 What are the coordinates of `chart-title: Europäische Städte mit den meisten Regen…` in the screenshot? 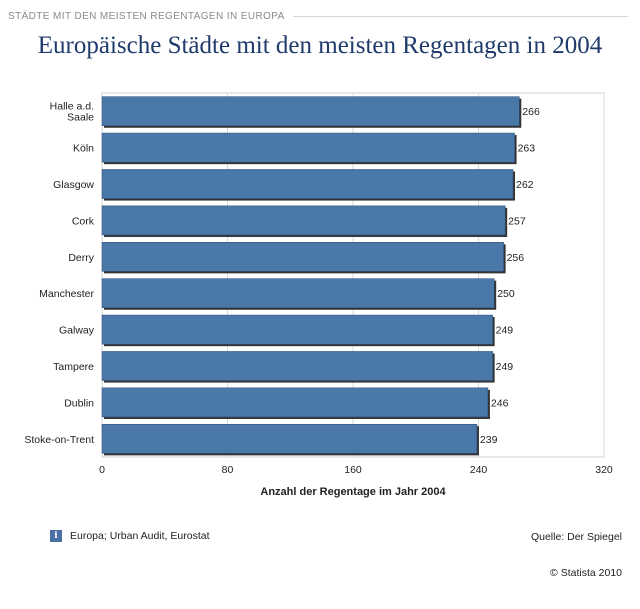 It's located at (320, 45).